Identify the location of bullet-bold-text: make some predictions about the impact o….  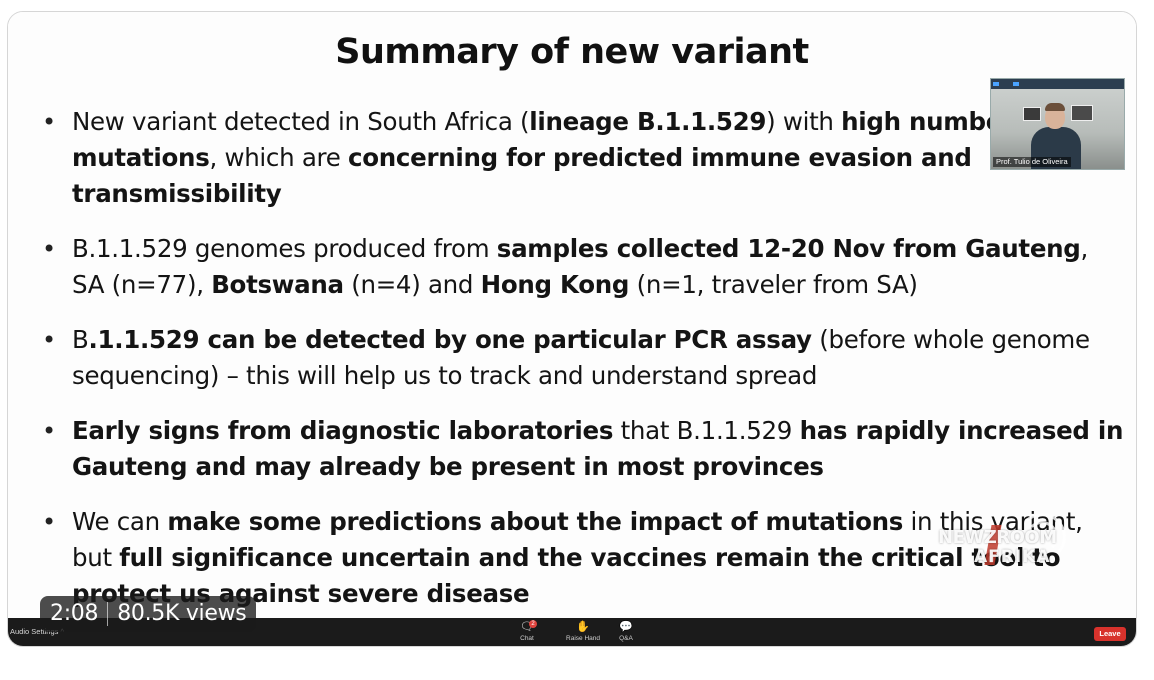
(535, 521).